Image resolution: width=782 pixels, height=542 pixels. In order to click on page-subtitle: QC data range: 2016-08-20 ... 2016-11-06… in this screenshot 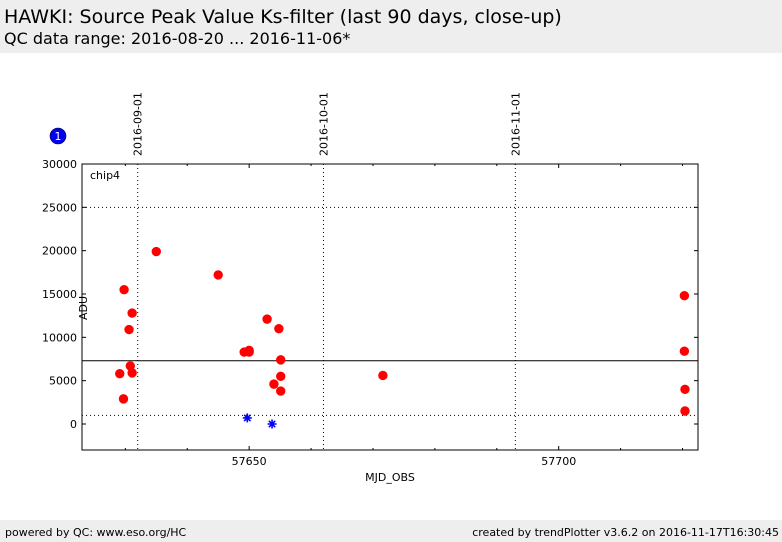, I will do `click(177, 38)`.